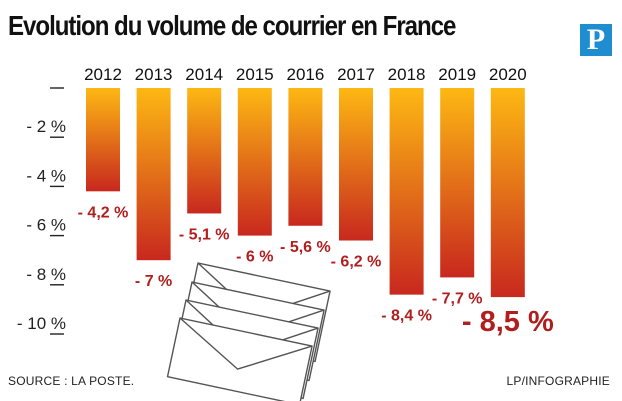 The image size is (622, 401). What do you see at coordinates (255, 74) in the screenshot?
I see `category-label: 2015` at bounding box center [255, 74].